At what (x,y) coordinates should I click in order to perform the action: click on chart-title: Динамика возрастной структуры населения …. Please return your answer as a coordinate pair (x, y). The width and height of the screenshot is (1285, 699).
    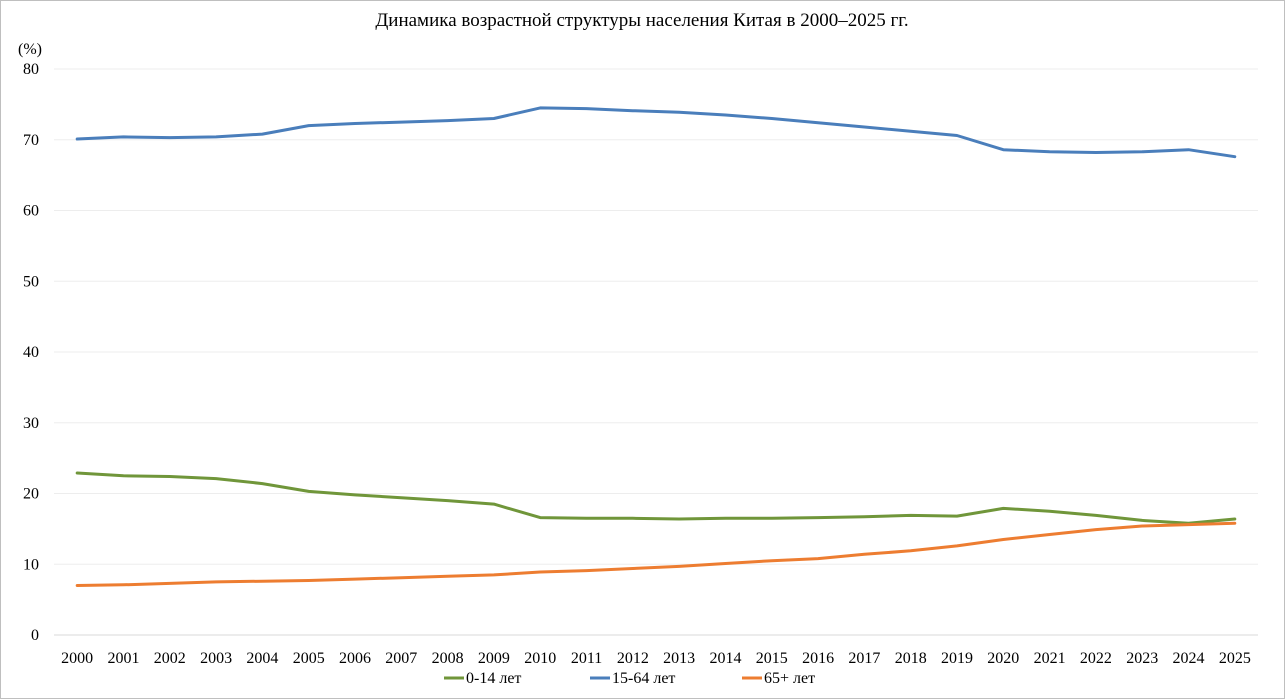
    Looking at the image, I should click on (641, 20).